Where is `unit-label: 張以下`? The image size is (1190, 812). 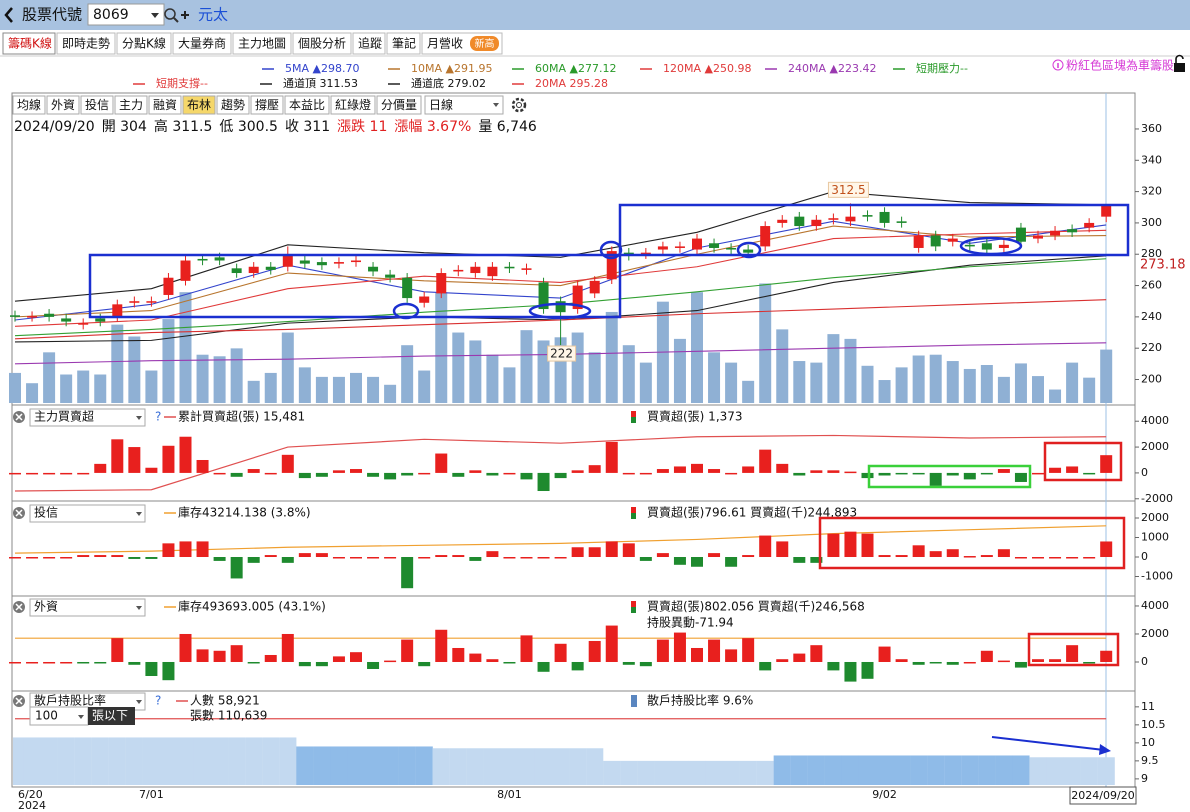 unit-label: 張以下 is located at coordinates (110, 716).